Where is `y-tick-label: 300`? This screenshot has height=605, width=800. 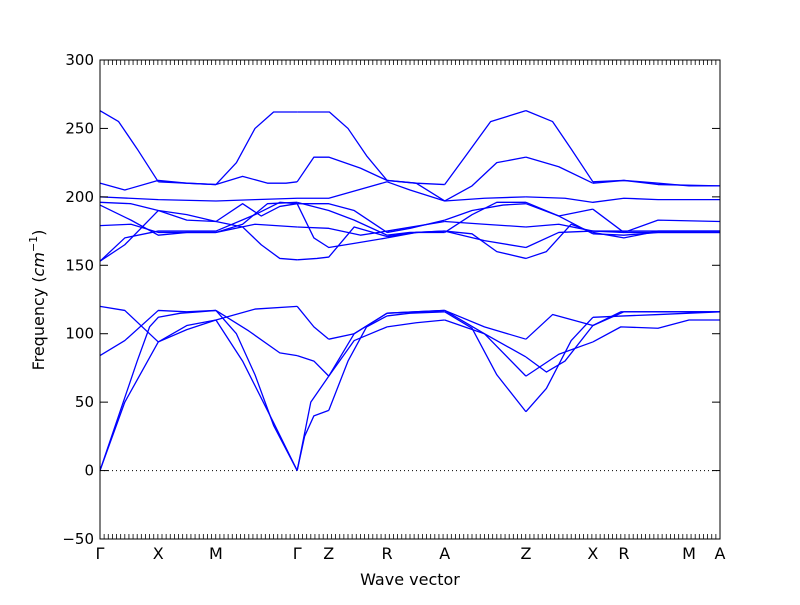 y-tick-label: 300 is located at coordinates (79, 60).